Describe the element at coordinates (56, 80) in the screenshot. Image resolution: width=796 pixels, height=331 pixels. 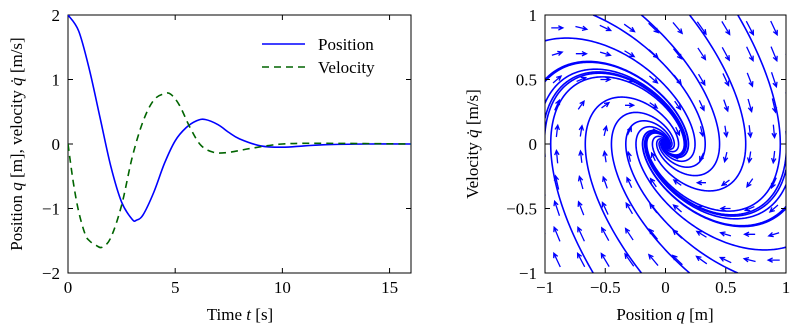
I see `left-y-tick-label: 1` at that location.